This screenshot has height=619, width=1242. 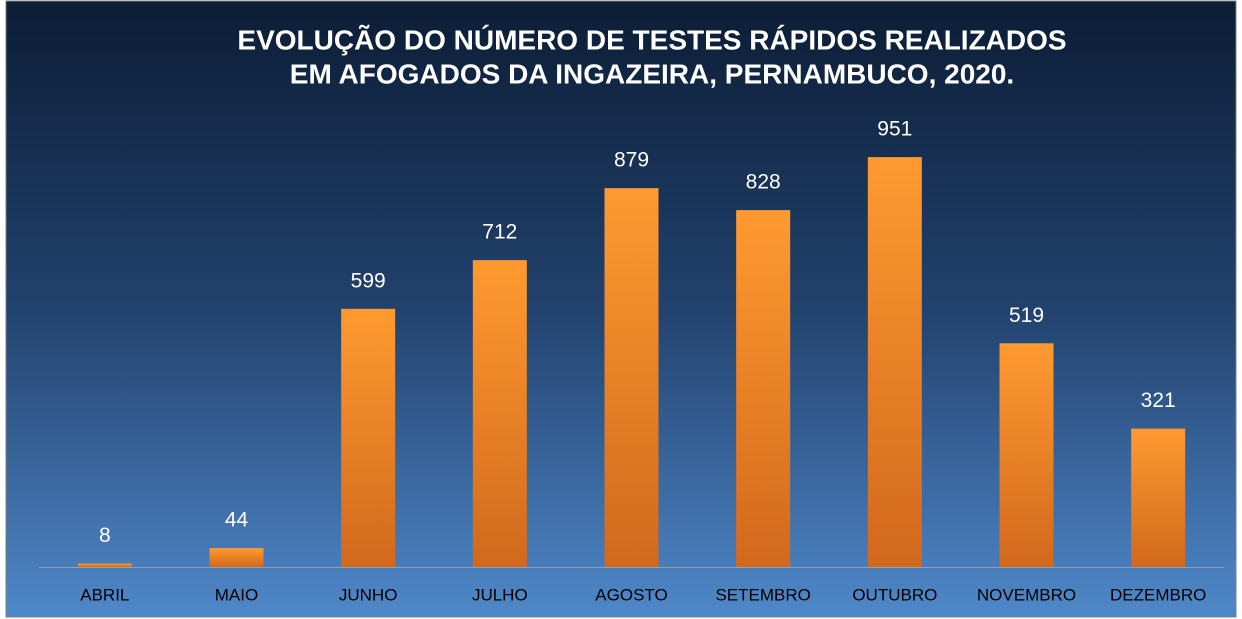 I want to click on x-tick-label: DEZEMBRO, so click(x=1158, y=594).